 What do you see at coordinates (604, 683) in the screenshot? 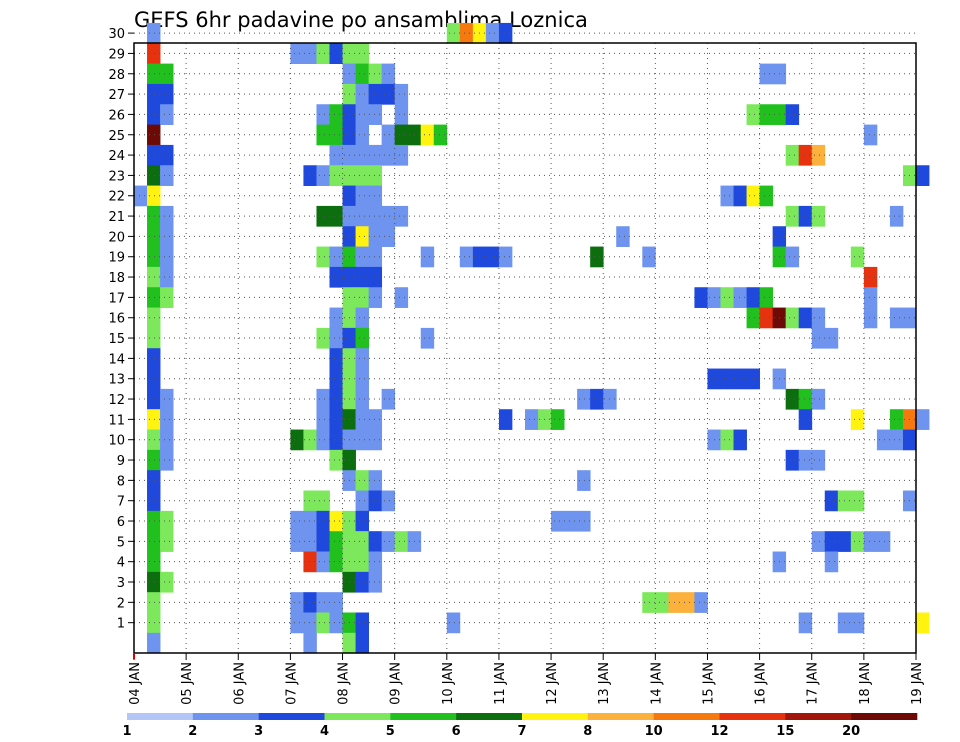
I see `x-tick-label: 13 JAN` at bounding box center [604, 683].